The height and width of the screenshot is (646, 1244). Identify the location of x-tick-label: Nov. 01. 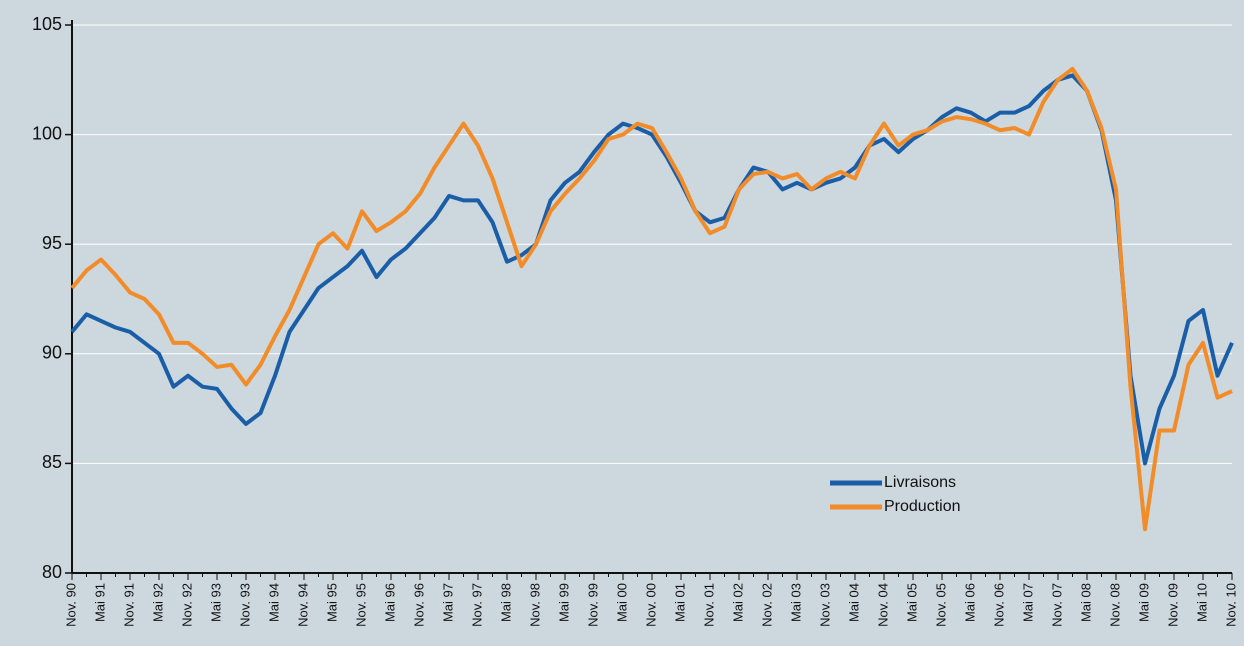
(708, 605).